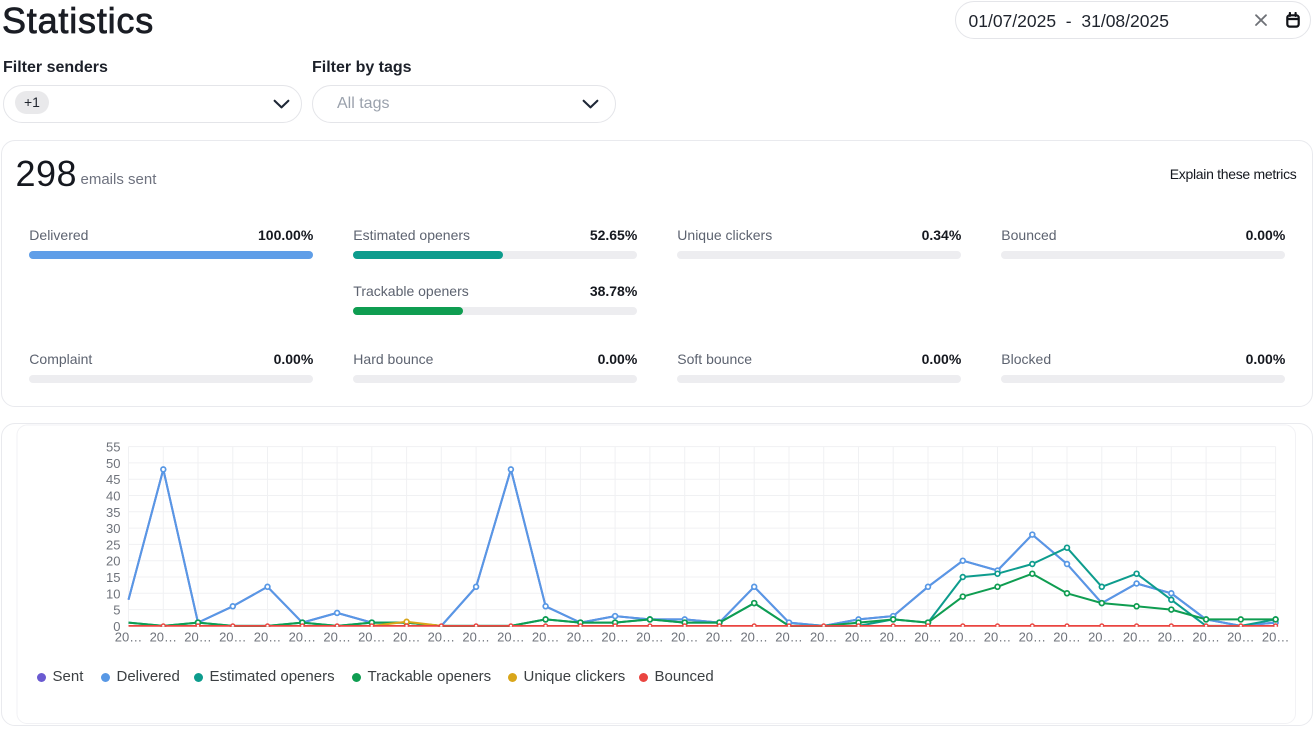  What do you see at coordinates (113, 512) in the screenshot?
I see `svg-text: 35` at bounding box center [113, 512].